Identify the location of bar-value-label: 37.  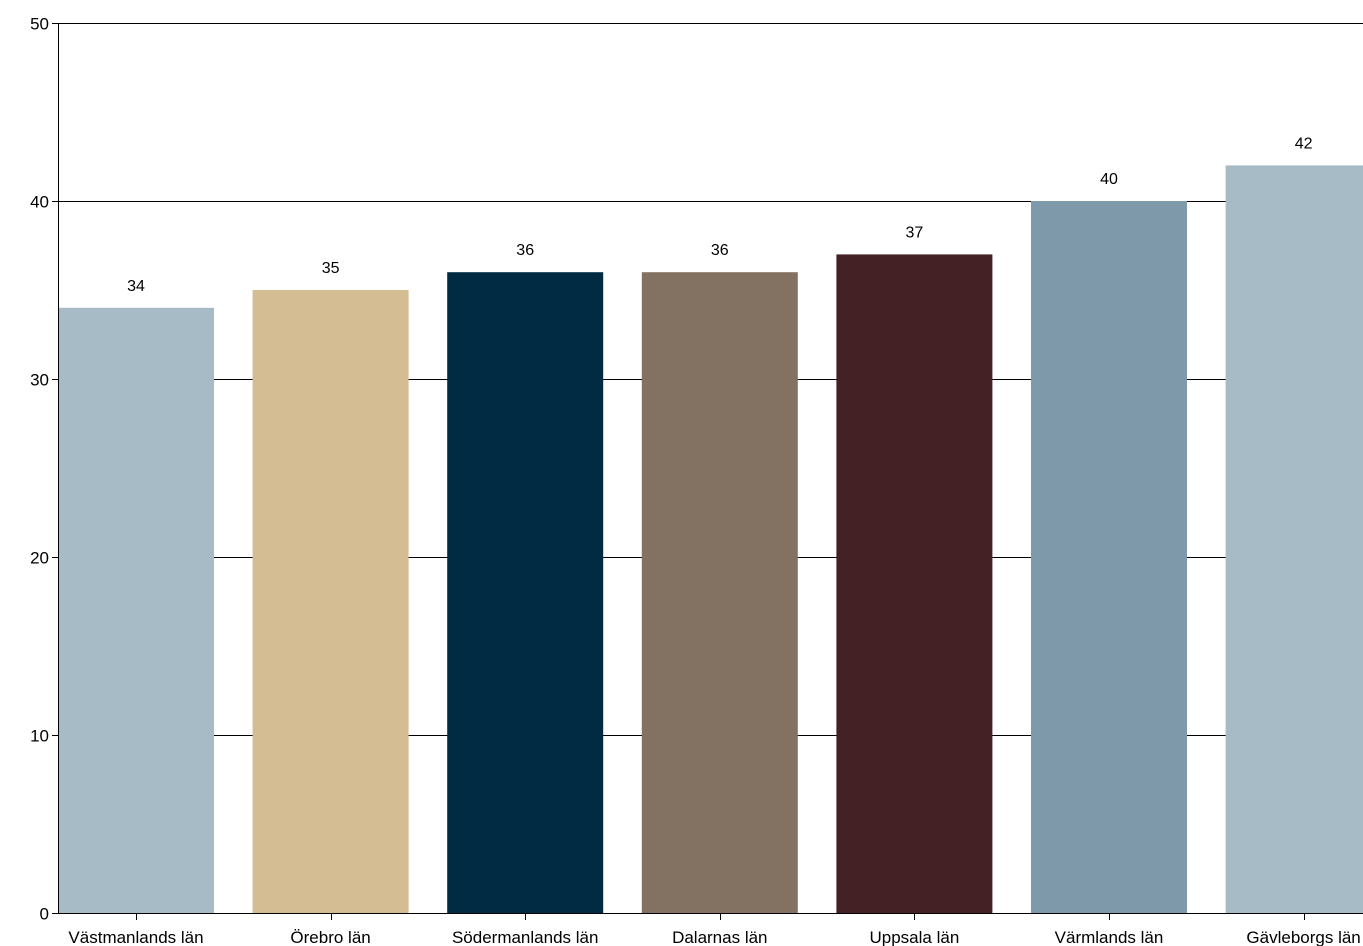
(915, 232).